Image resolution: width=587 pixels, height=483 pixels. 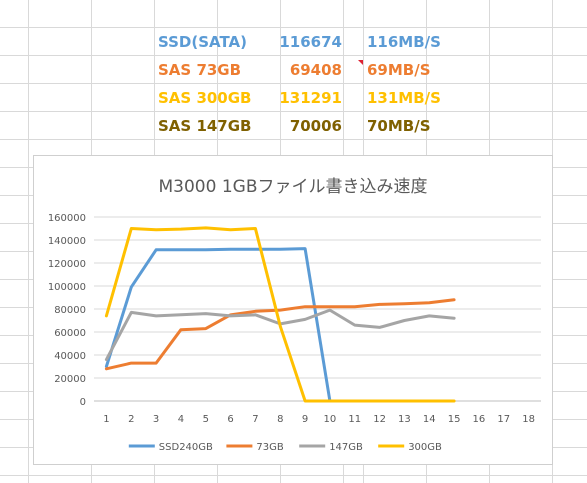 I want to click on x-tick-label: 7, so click(x=255, y=419).